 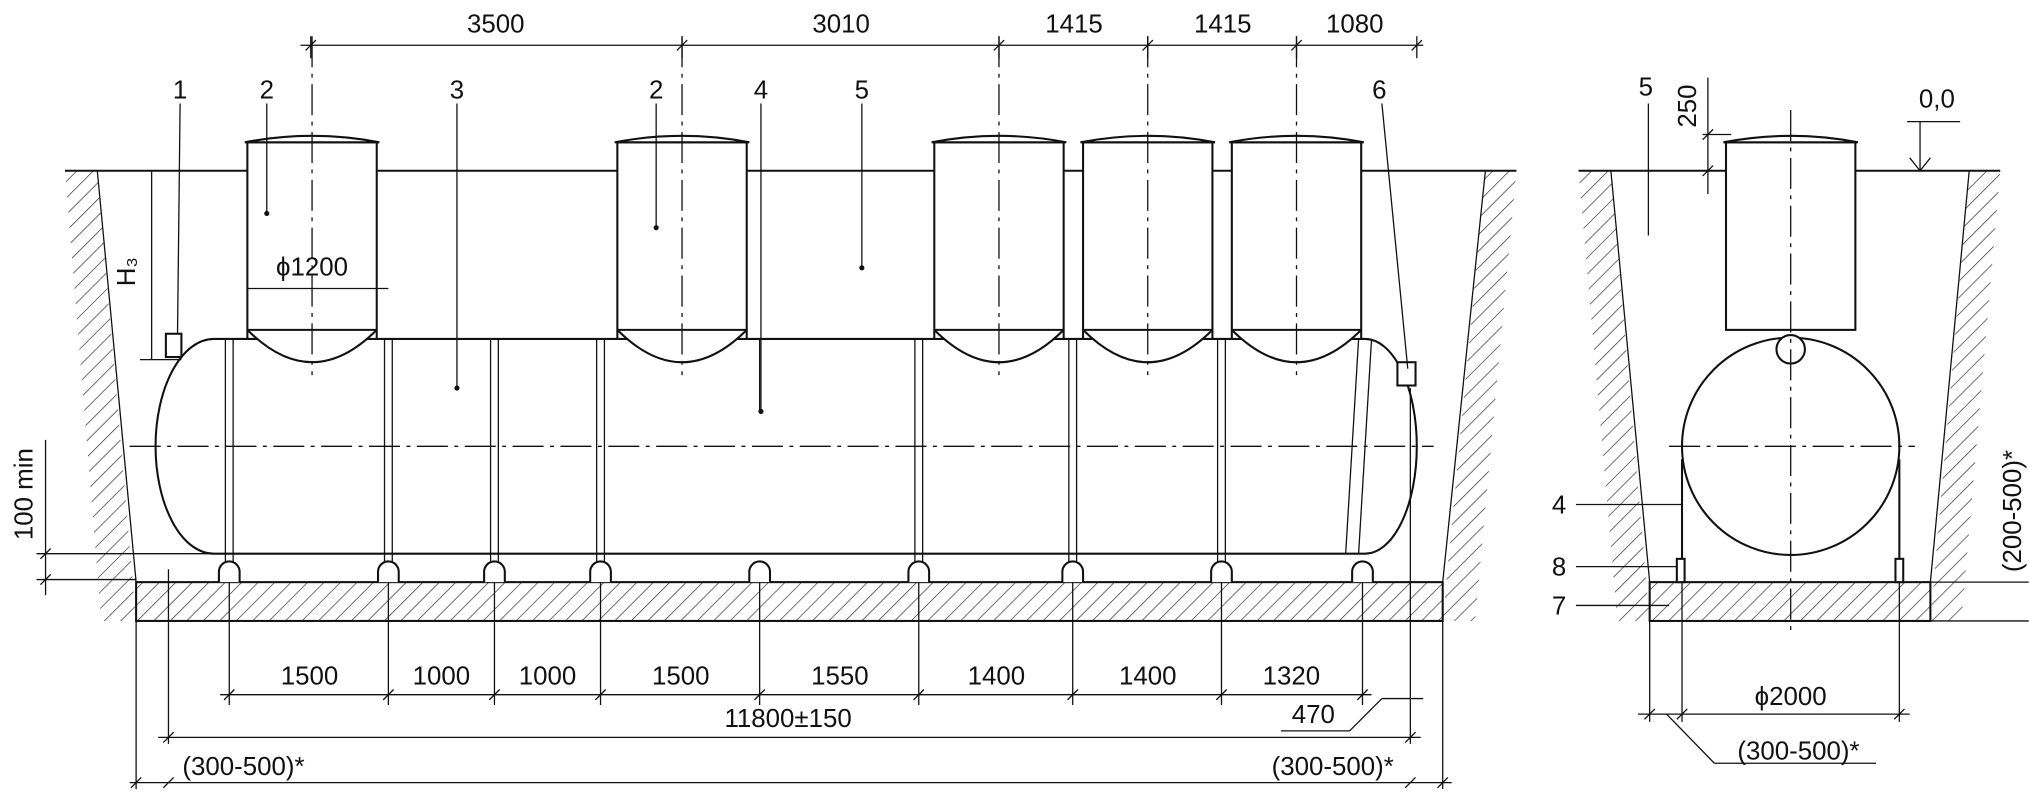 I want to click on dim-bottom: 1550, so click(x=840, y=676).